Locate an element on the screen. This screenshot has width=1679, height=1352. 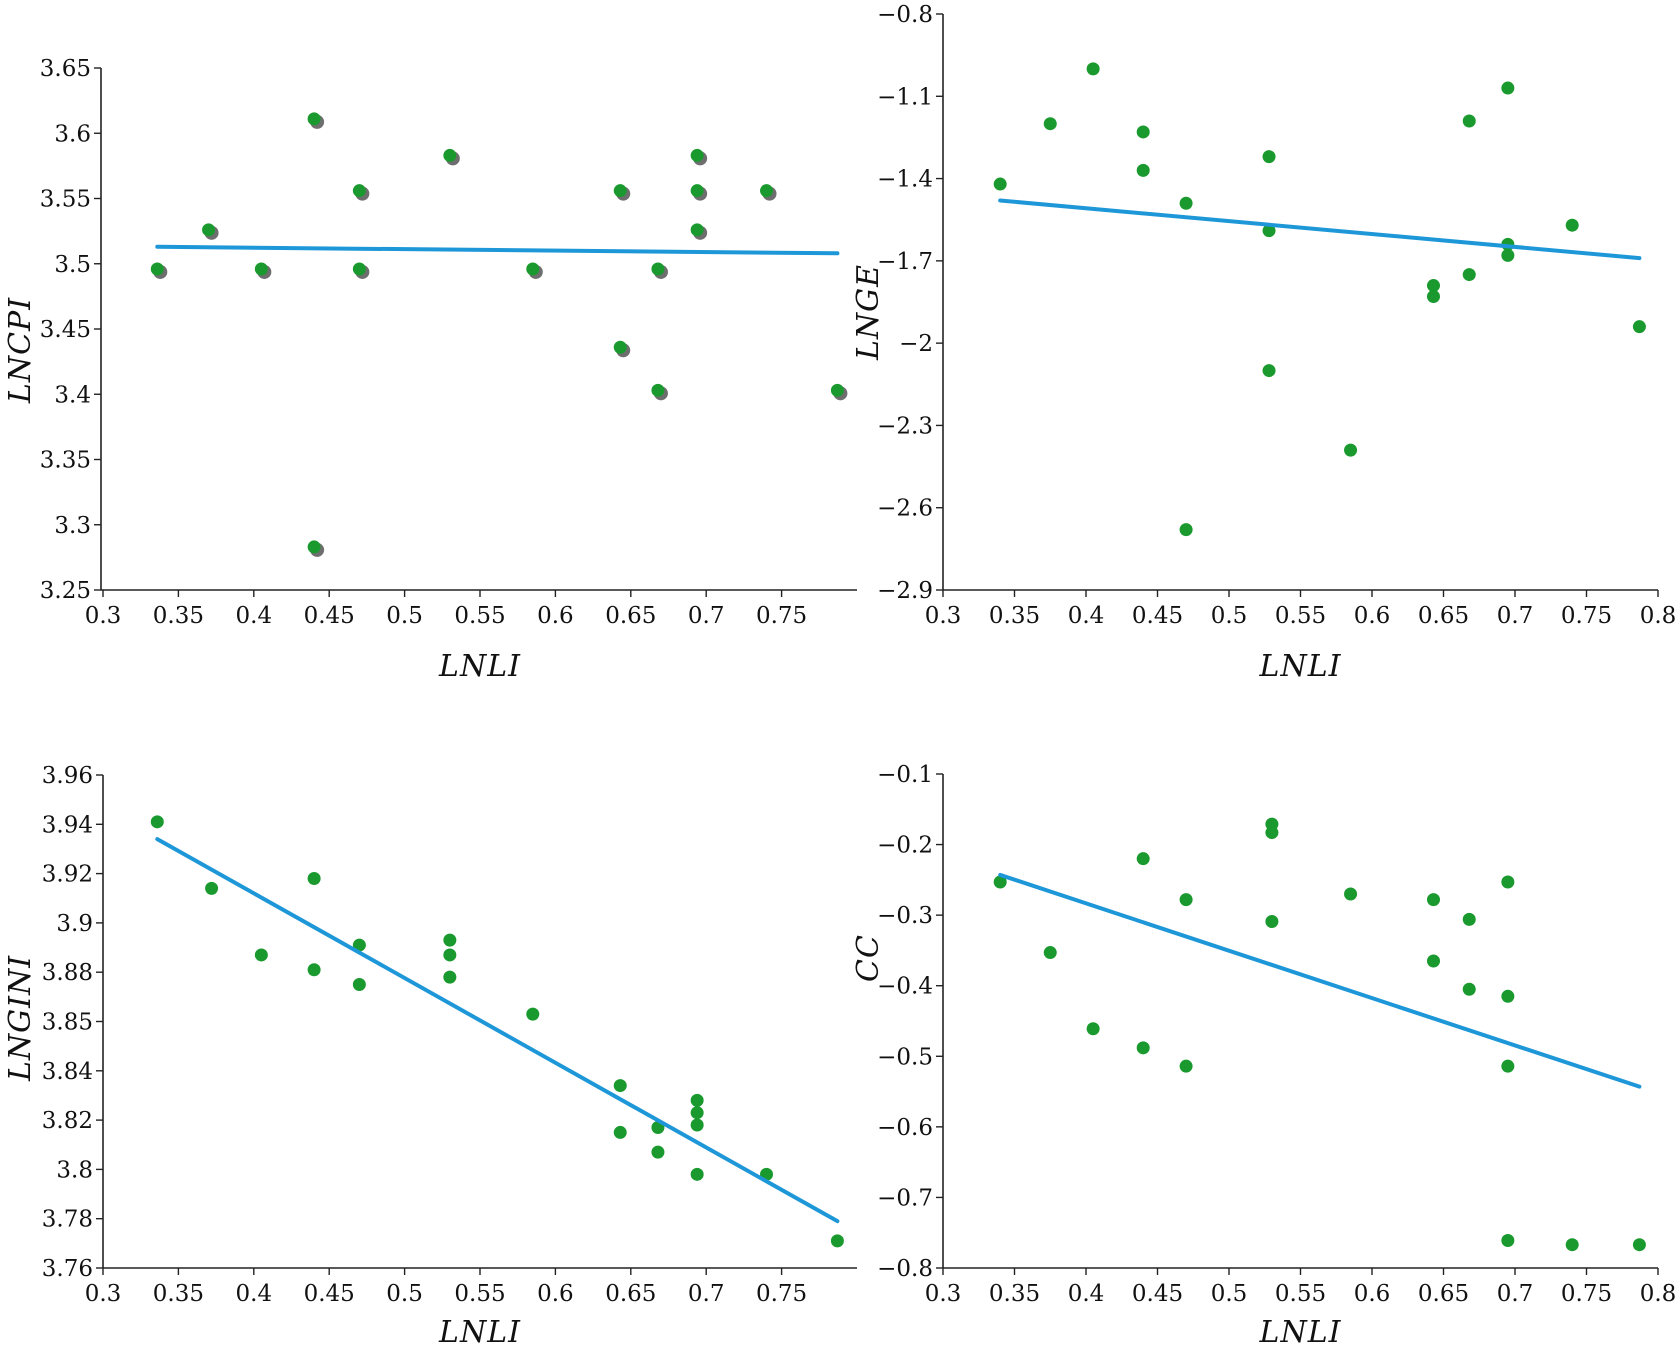
y-tick-label: 3.45 is located at coordinates (65, 330).